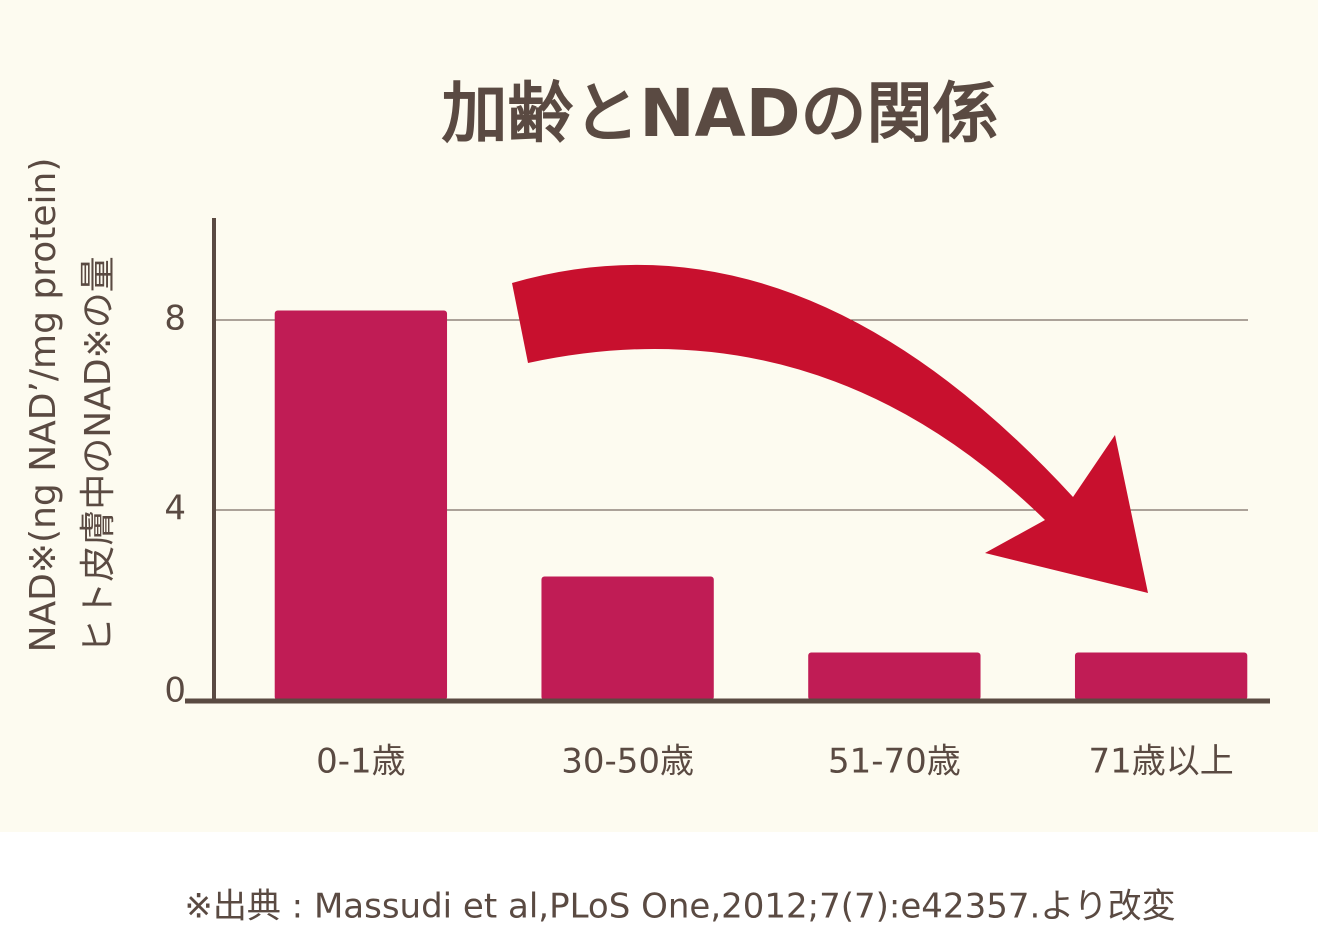 This screenshot has height=928, width=1318. I want to click on y-axis-label: NAD※(ng NAD’/mg protein), so click(43, 405).